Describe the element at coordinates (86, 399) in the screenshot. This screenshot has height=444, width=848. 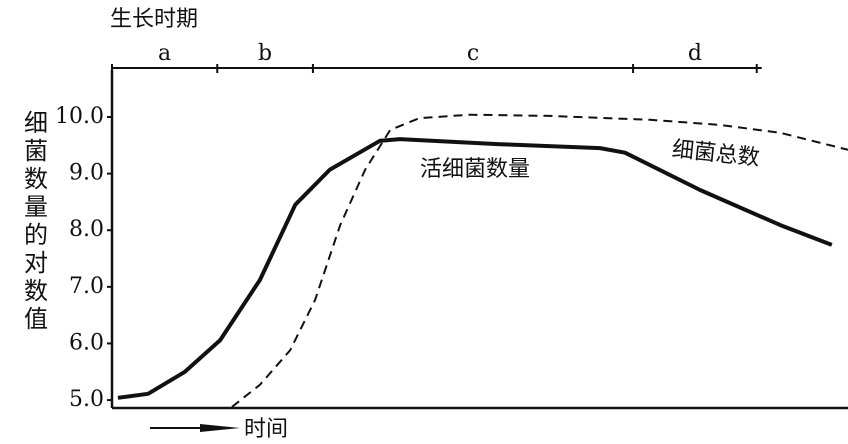
I see `y-tick-label: 5.0` at that location.